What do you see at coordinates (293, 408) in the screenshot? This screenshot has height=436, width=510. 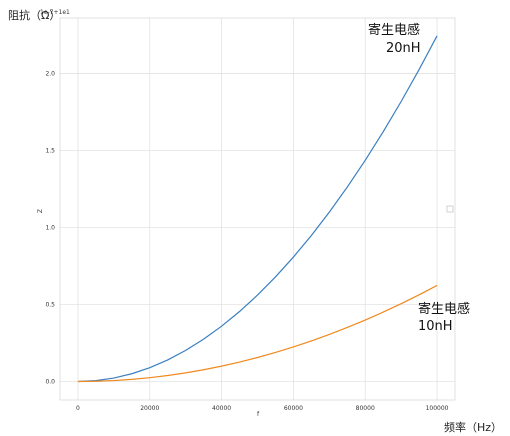 I see `x-tick-label: 60000` at bounding box center [293, 408].